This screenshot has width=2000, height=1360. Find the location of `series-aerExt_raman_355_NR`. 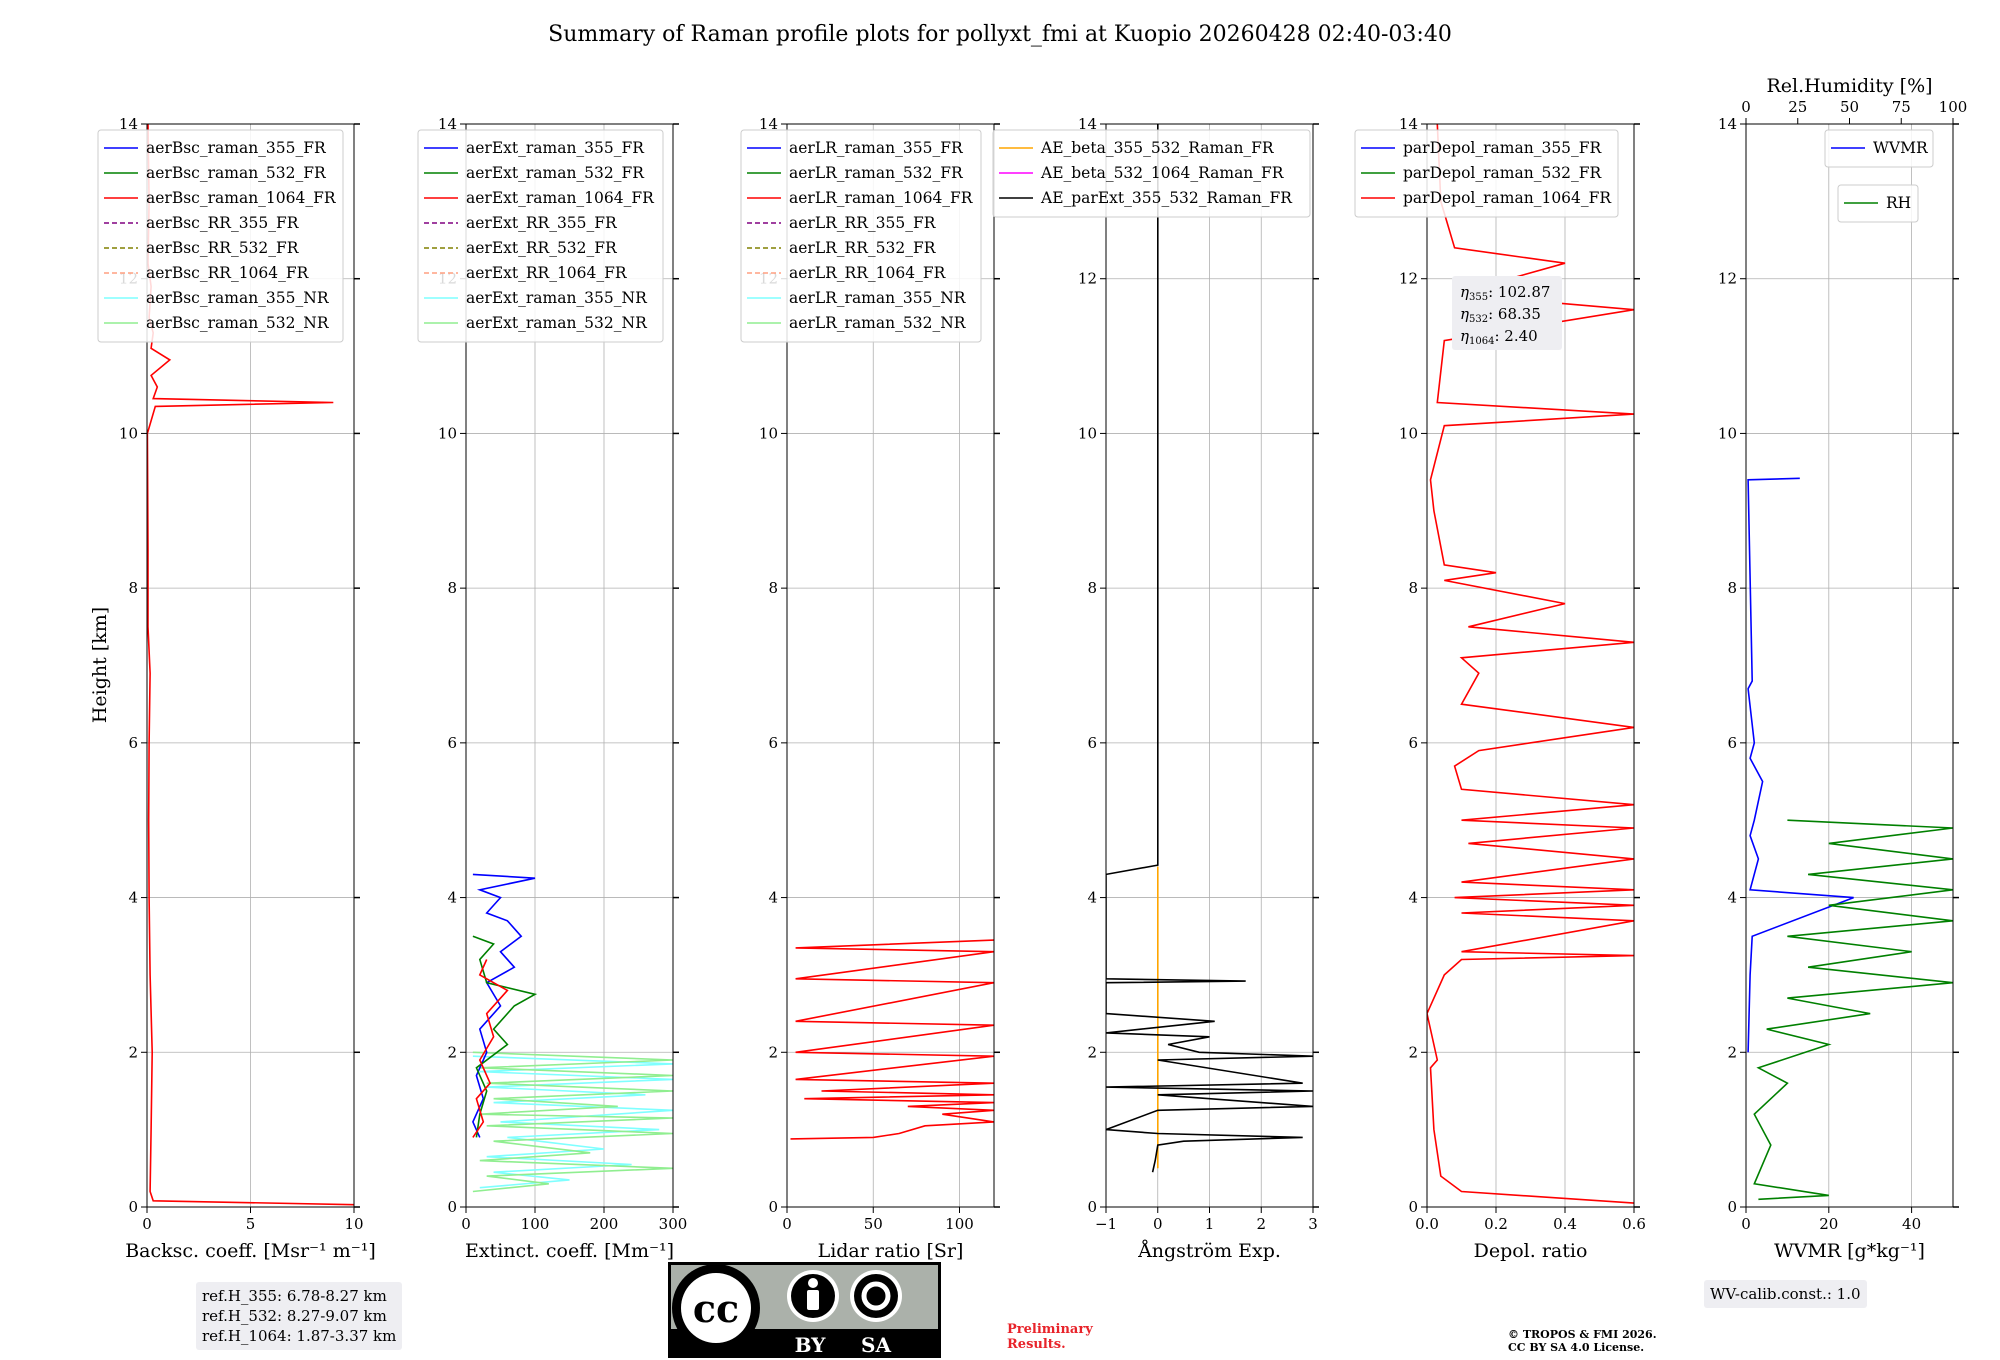

series-aerExt_raman_355_NR is located at coordinates (572, 1122).